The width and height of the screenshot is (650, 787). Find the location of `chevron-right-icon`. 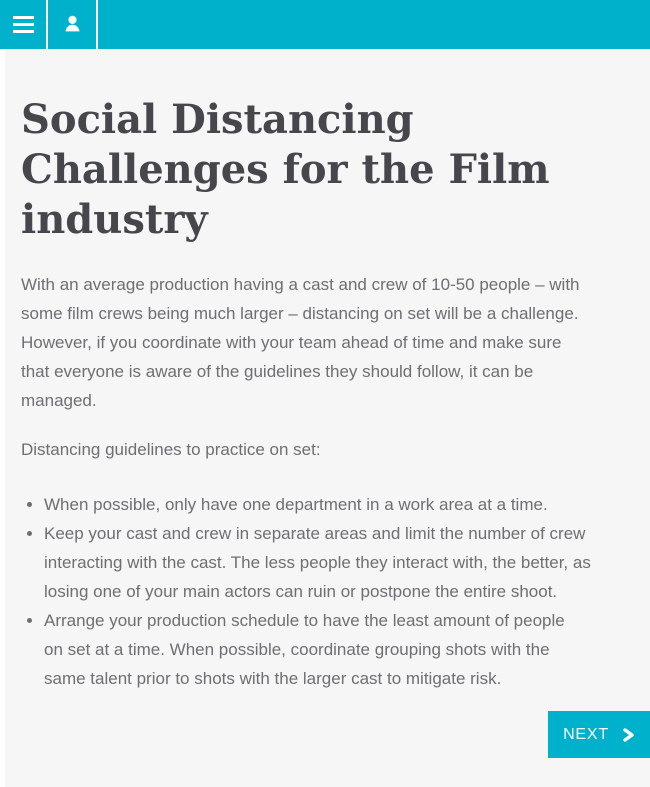

chevron-right-icon is located at coordinates (628, 734).